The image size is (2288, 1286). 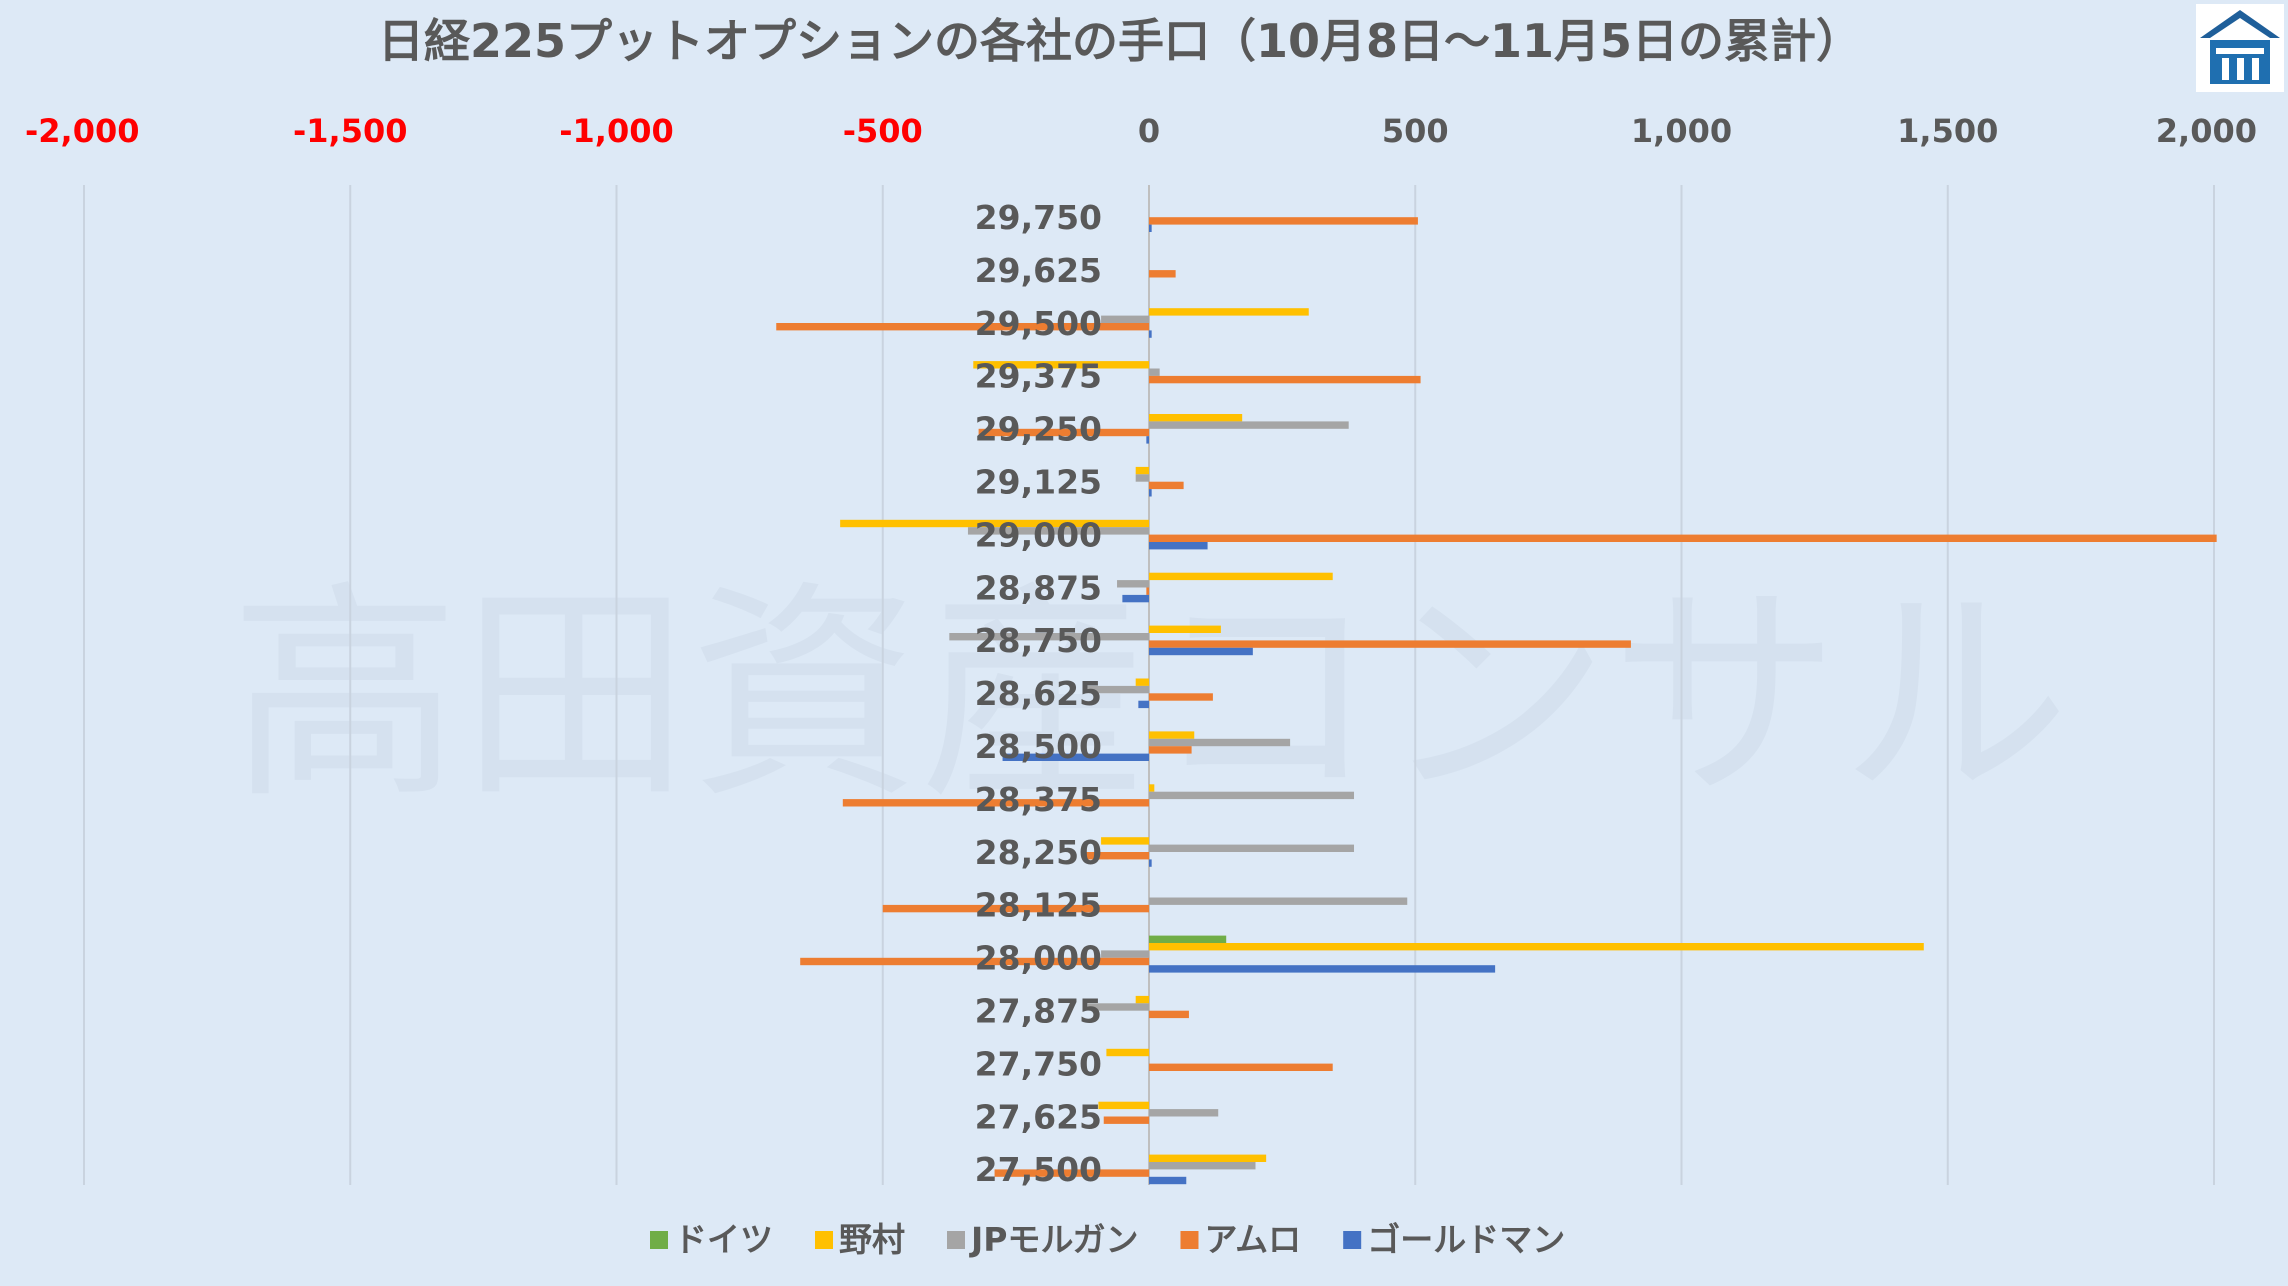 I want to click on x-tick-label: 1,500, so click(x=1947, y=131).